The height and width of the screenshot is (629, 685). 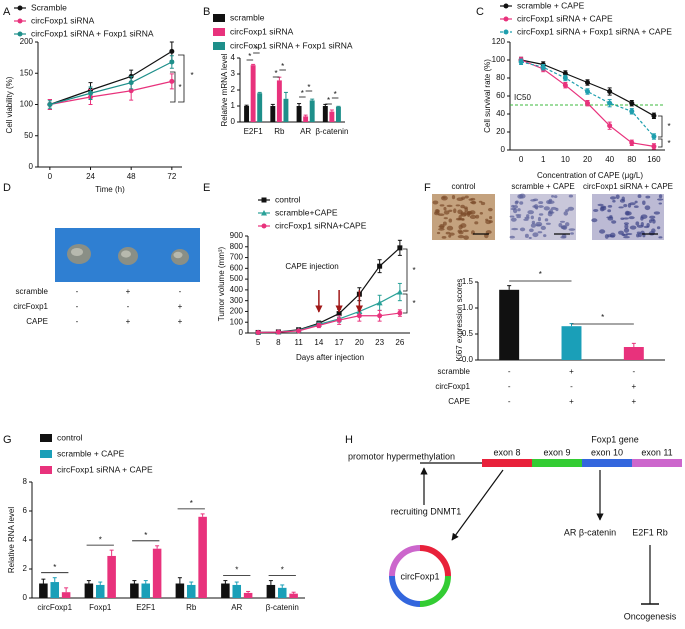 I want to click on x-tick-label: 11, so click(x=298, y=342).